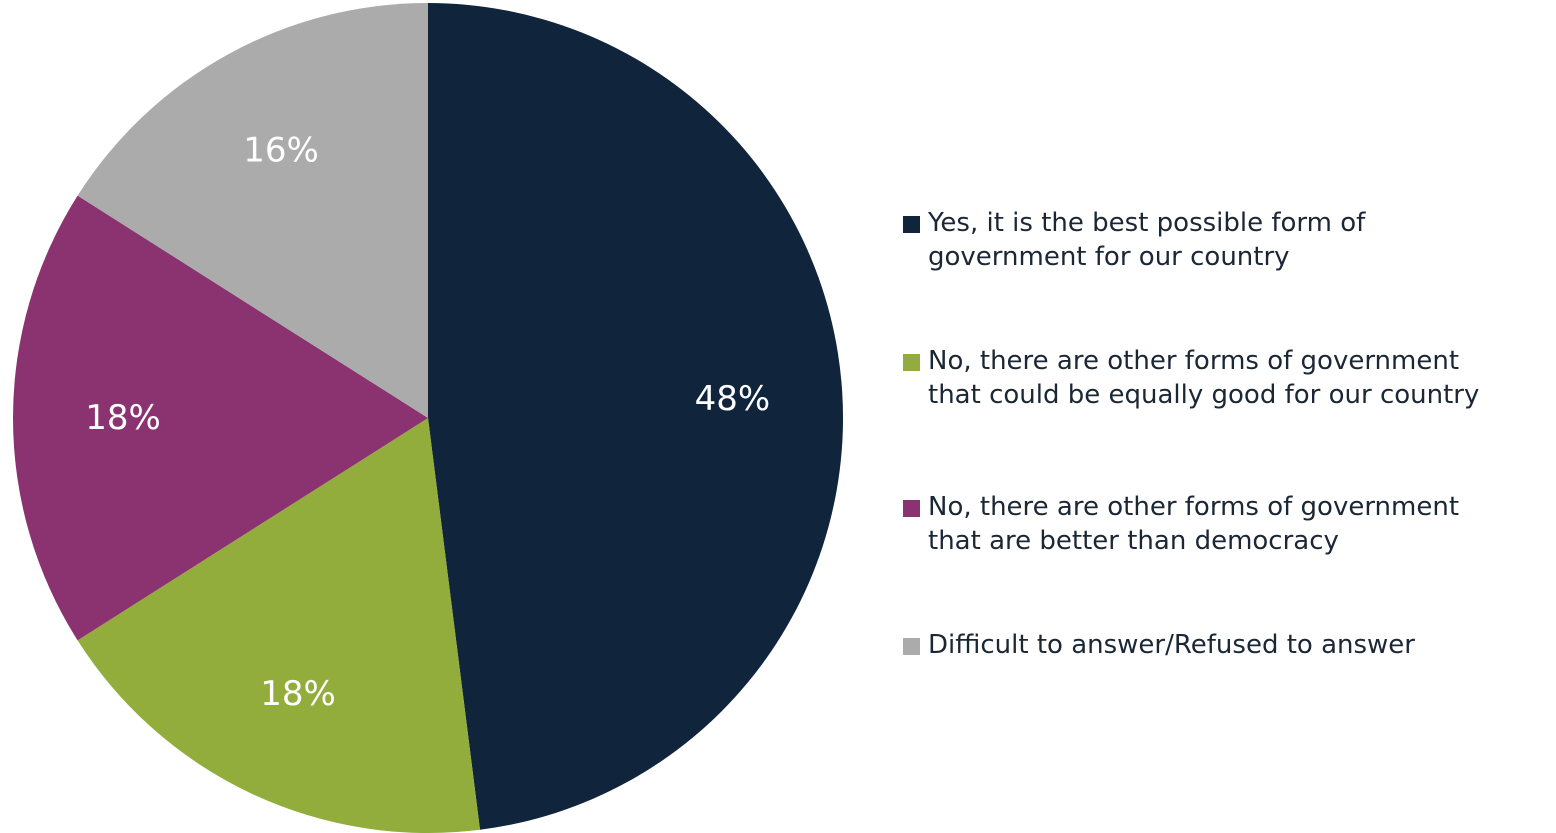 This screenshot has width=1556, height=833. Describe the element at coordinates (252, 210) in the screenshot. I see `pie-slice-difficult-refused` at that location.